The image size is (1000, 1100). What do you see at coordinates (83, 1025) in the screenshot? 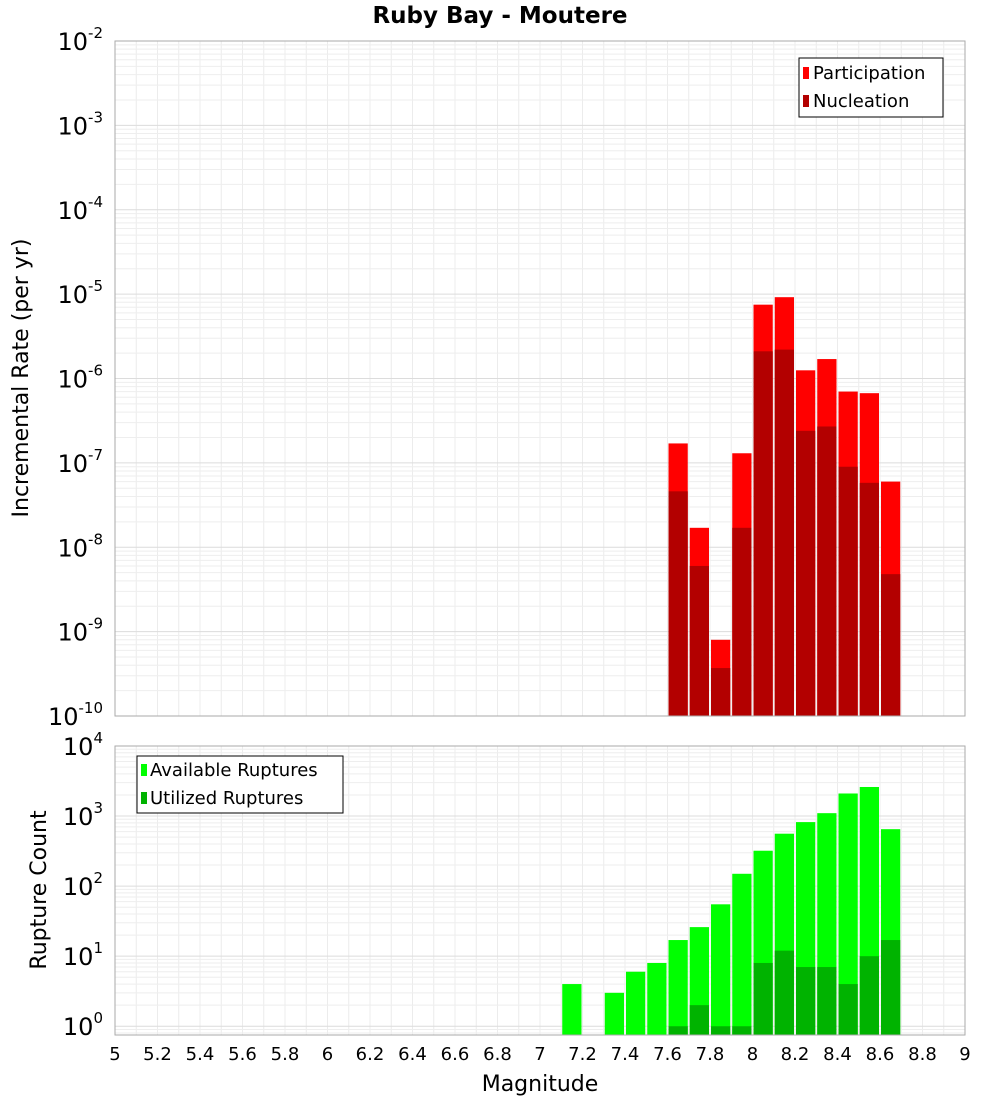
I see `bottom-y-tick-label: 10⁰` at bounding box center [83, 1025].